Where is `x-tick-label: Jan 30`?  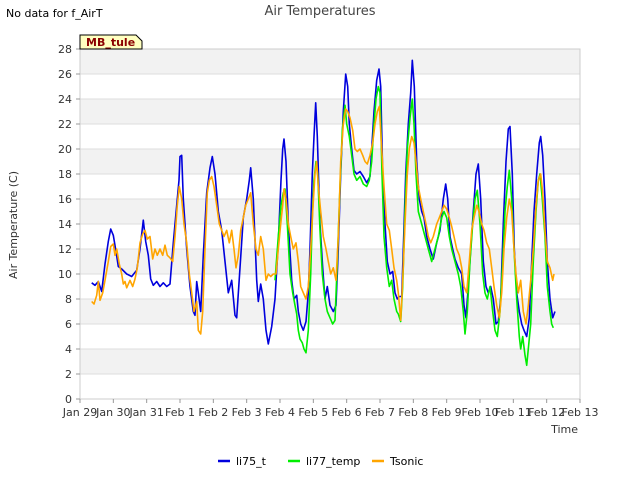 x-tick-label: Jan 30 is located at coordinates (112, 412).